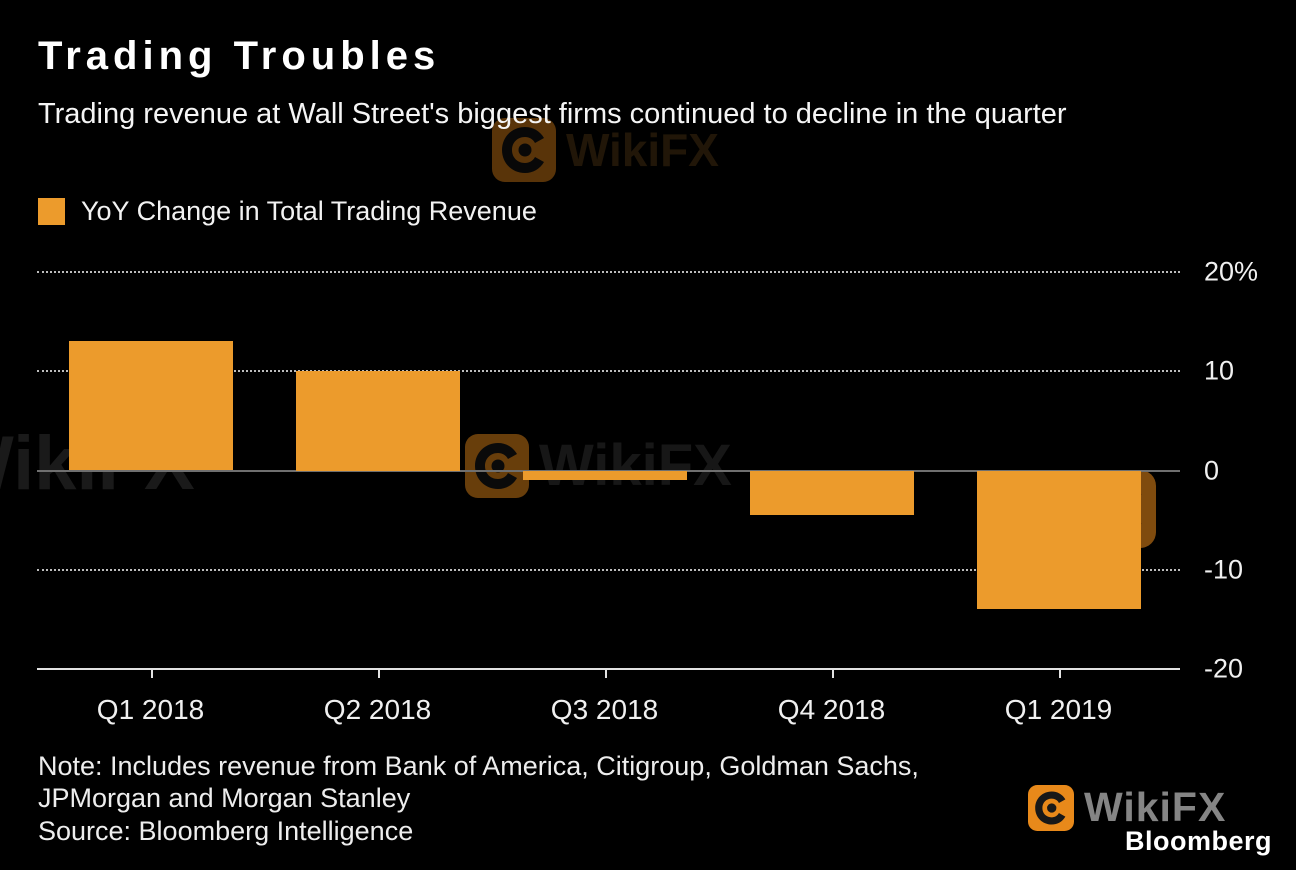 This screenshot has height=870, width=1296. I want to click on x-axis-label: Q4 2018, so click(831, 709).